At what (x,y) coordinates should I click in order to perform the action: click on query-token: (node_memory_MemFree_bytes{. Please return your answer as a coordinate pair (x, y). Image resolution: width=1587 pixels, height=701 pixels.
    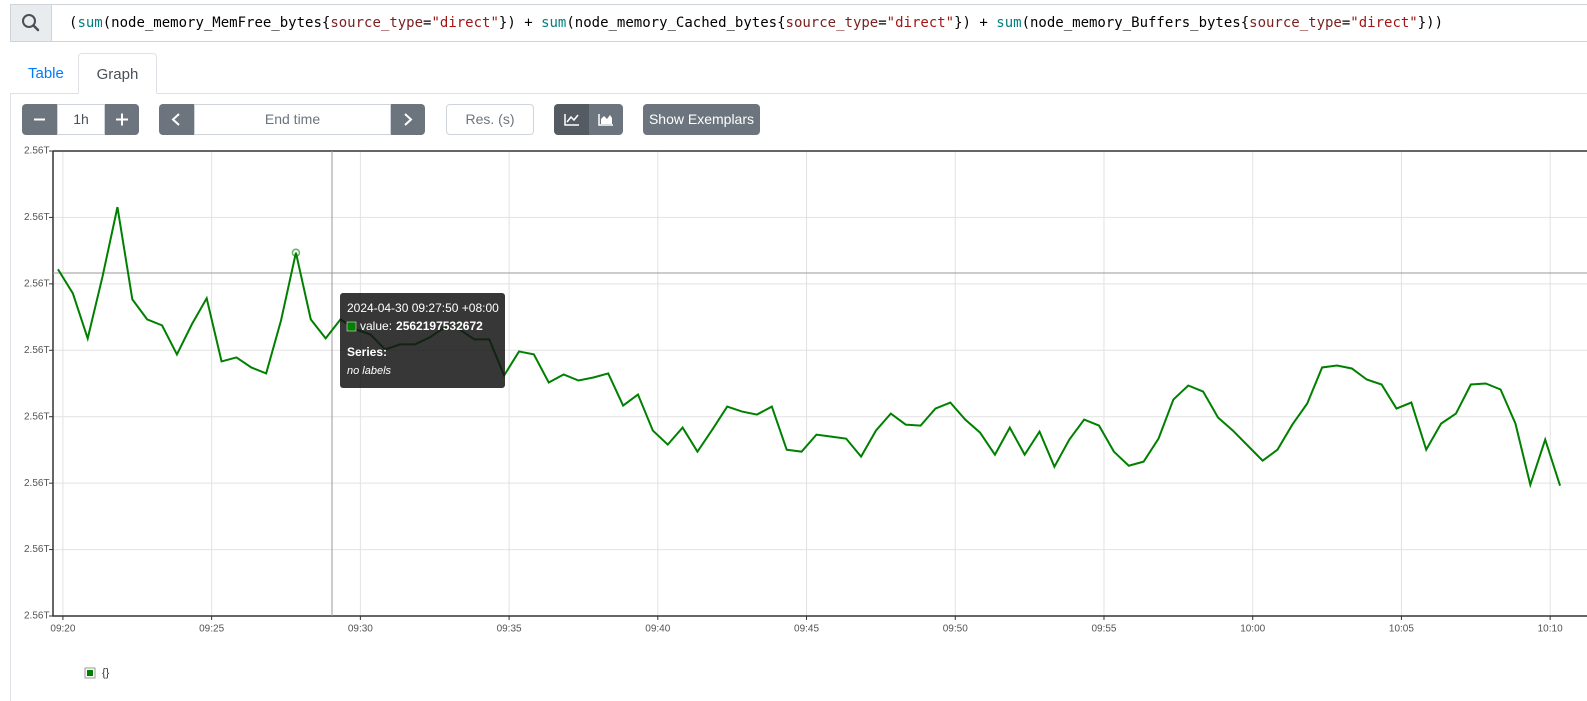
    Looking at the image, I should click on (216, 23).